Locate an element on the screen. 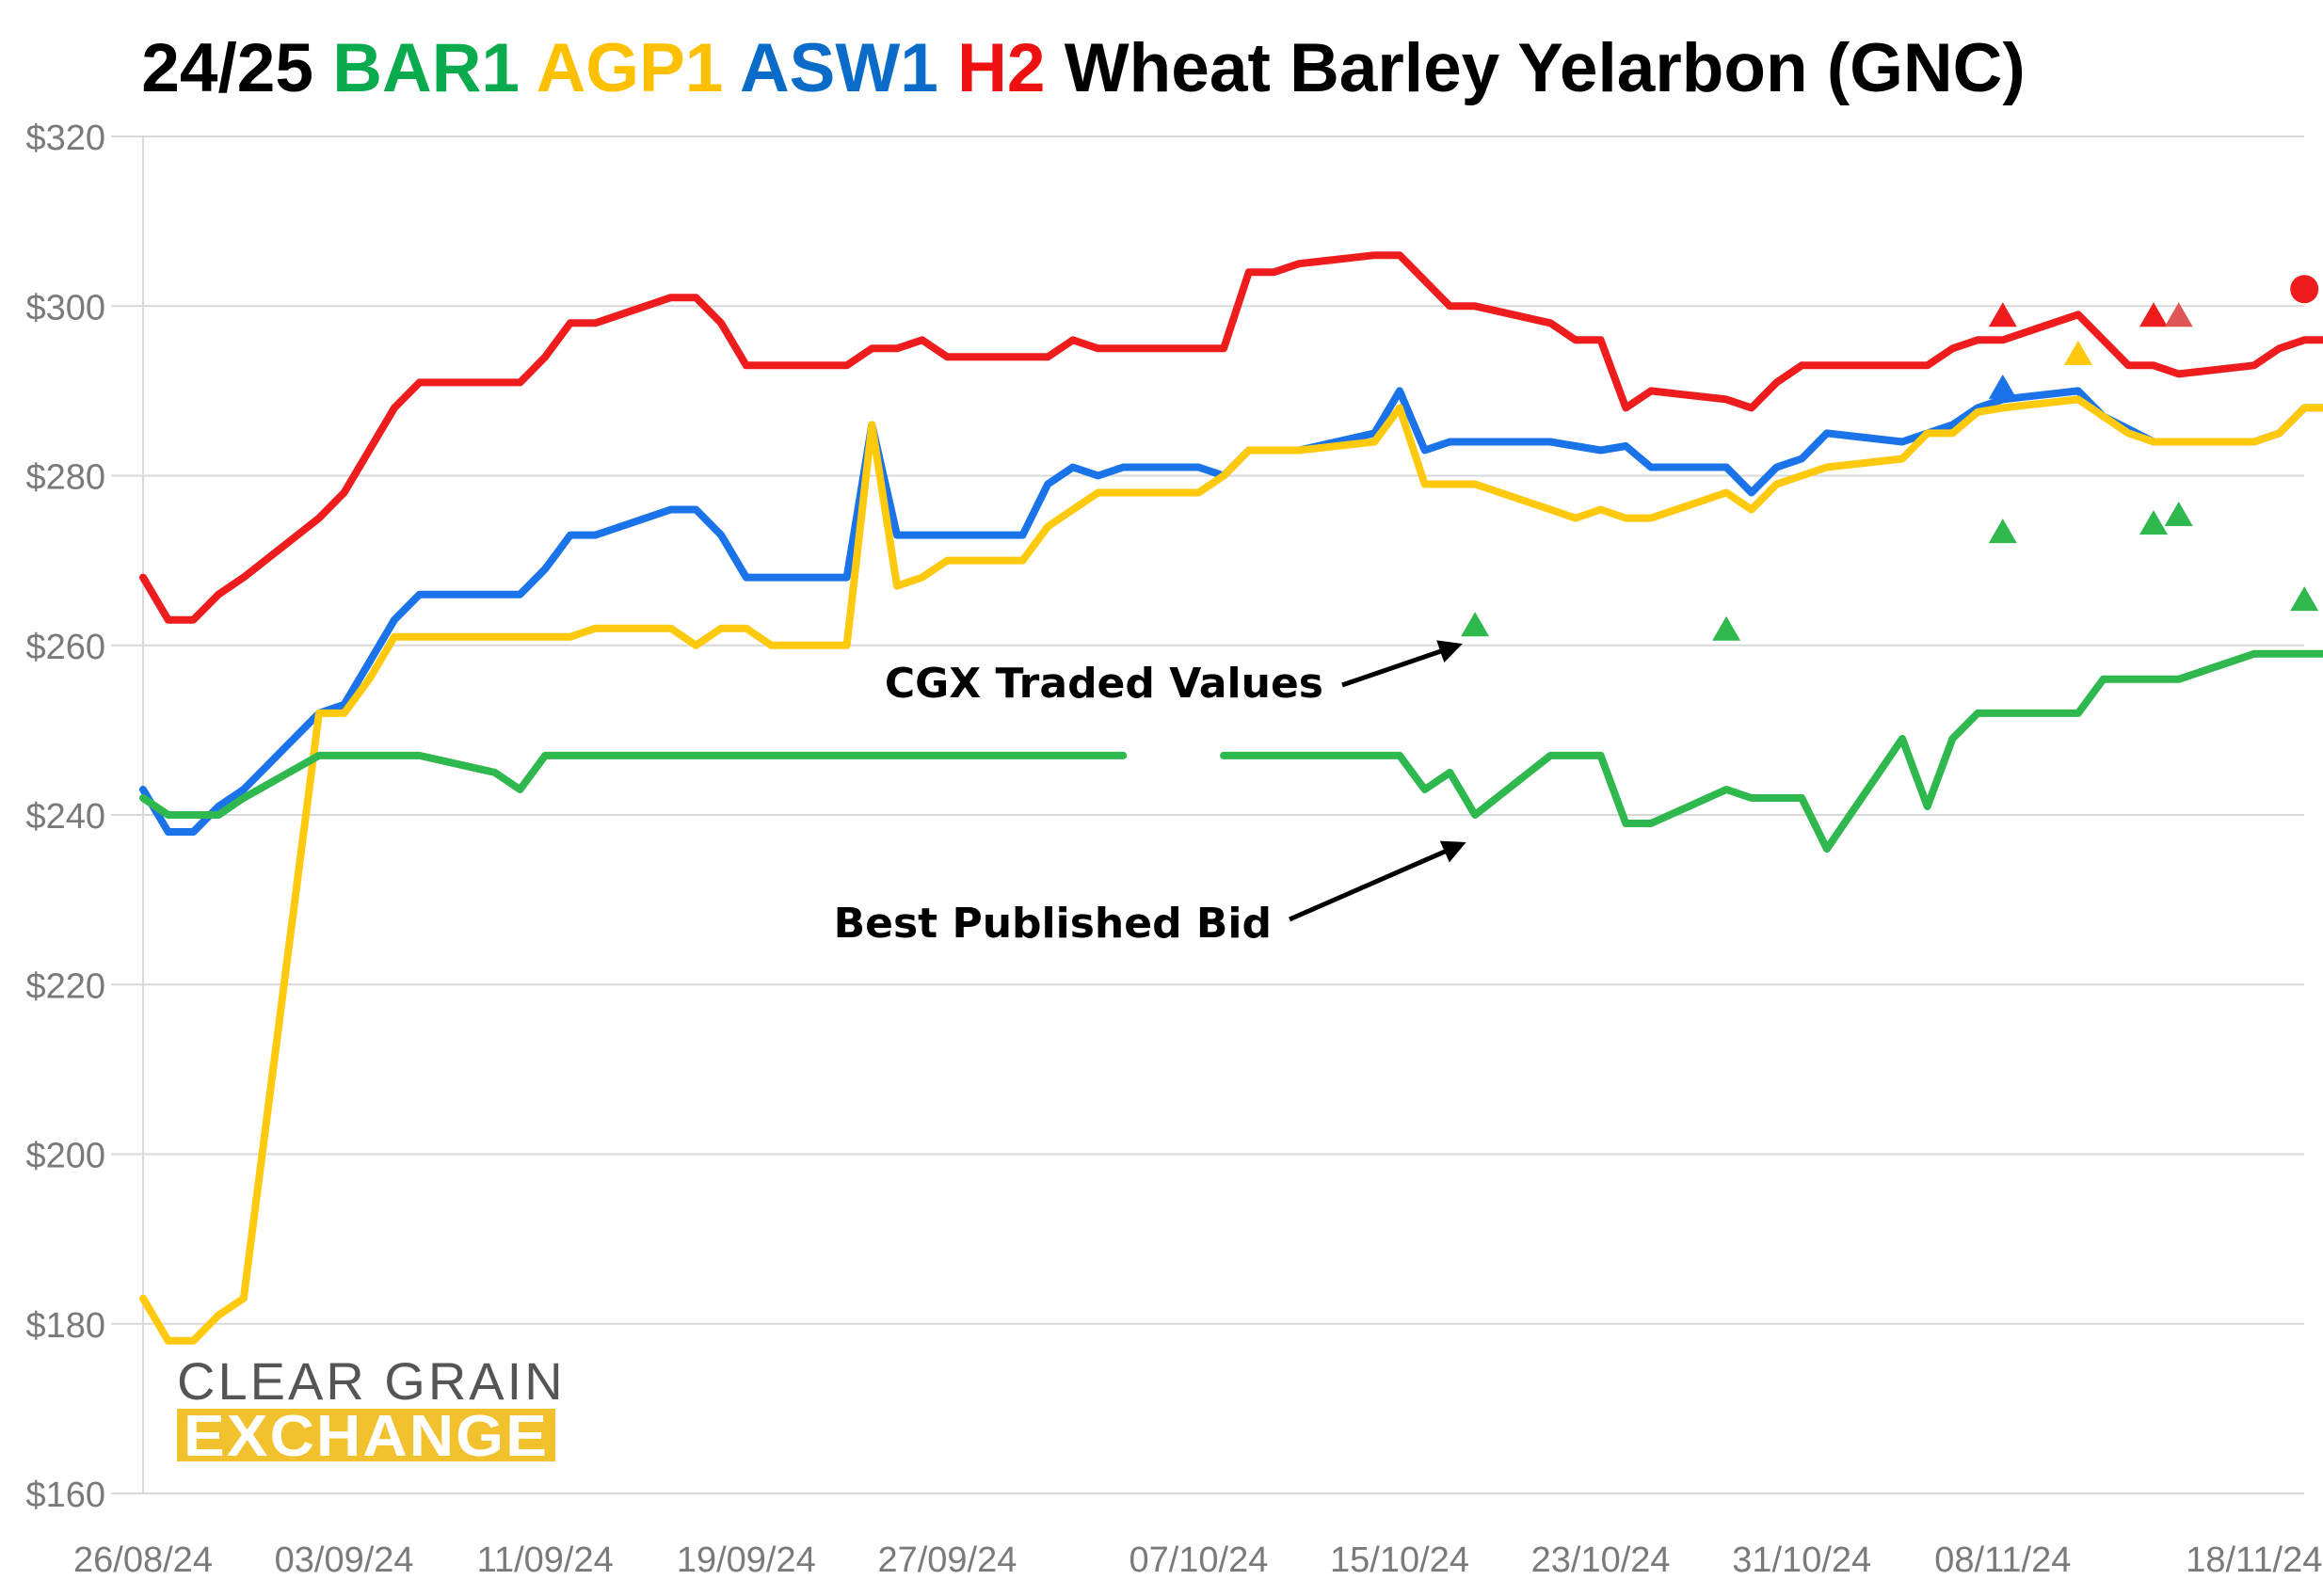  logo-line-2: EXCHANGE is located at coordinates (366, 1436).